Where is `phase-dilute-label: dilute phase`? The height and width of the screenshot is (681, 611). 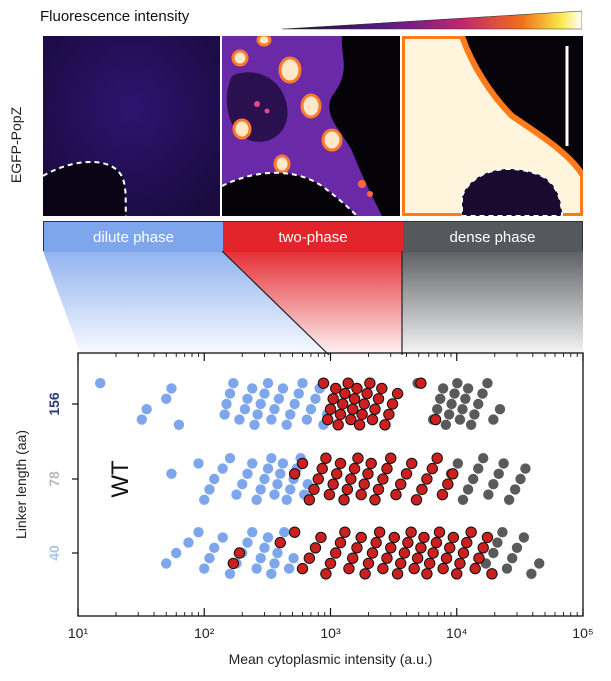
phase-dilute-label: dilute phase is located at coordinates (133, 237).